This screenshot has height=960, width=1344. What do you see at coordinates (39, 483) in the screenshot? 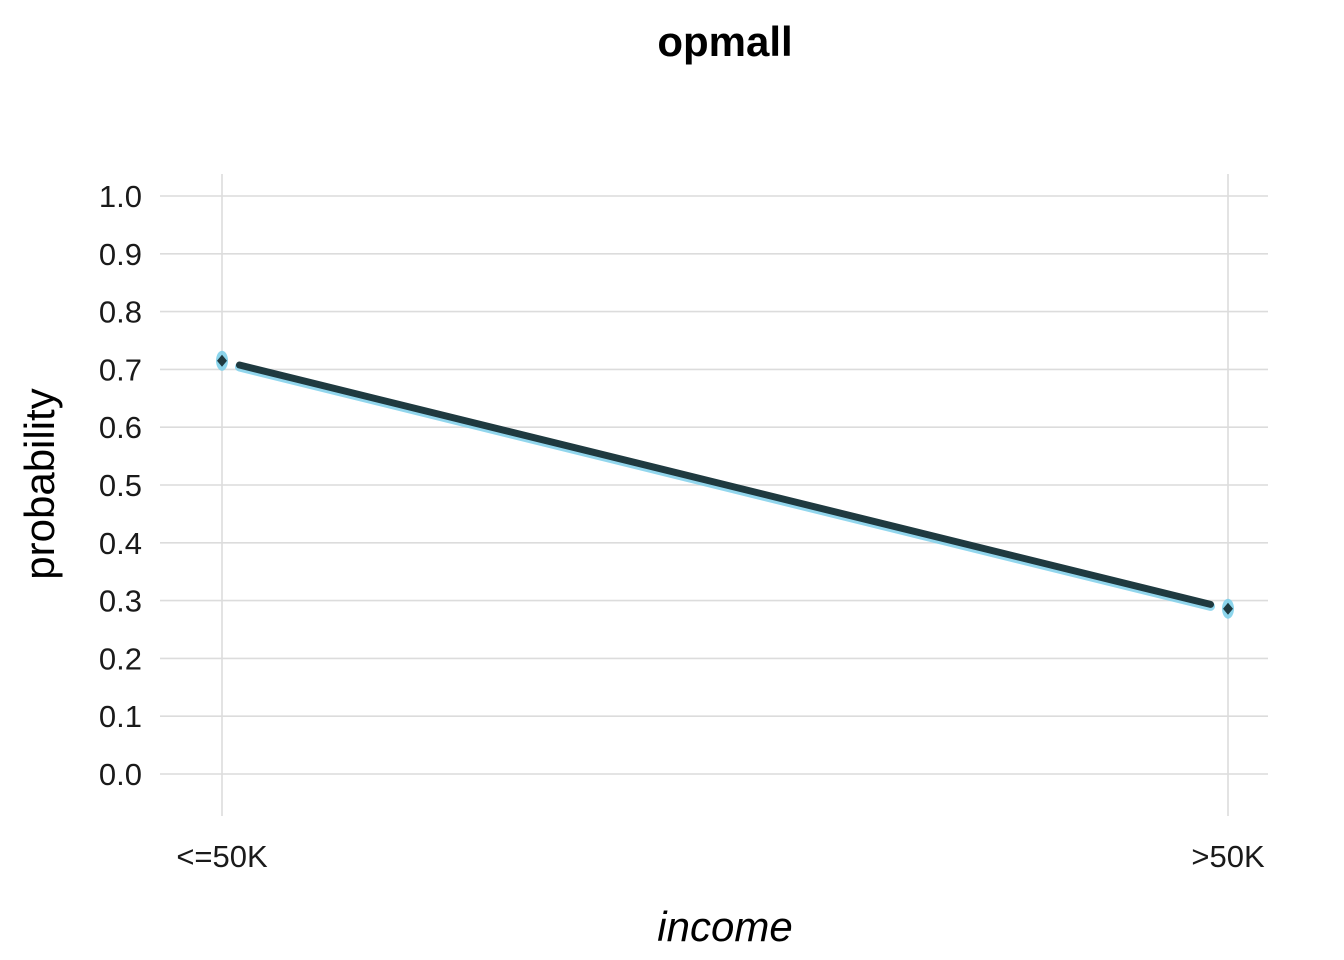
I see `y-axis-label: probability` at bounding box center [39, 483].